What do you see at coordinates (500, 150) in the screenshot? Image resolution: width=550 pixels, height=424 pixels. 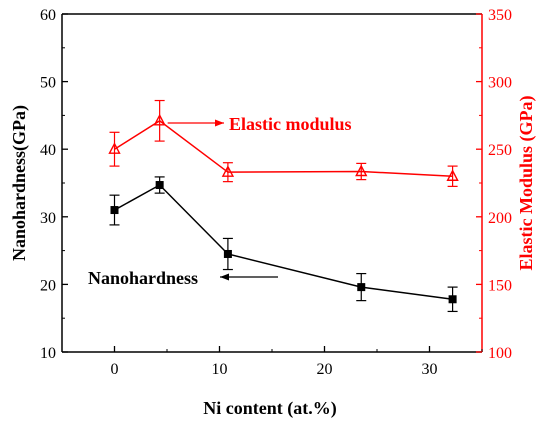 I see `y-right-tick-label: 250` at bounding box center [500, 150].